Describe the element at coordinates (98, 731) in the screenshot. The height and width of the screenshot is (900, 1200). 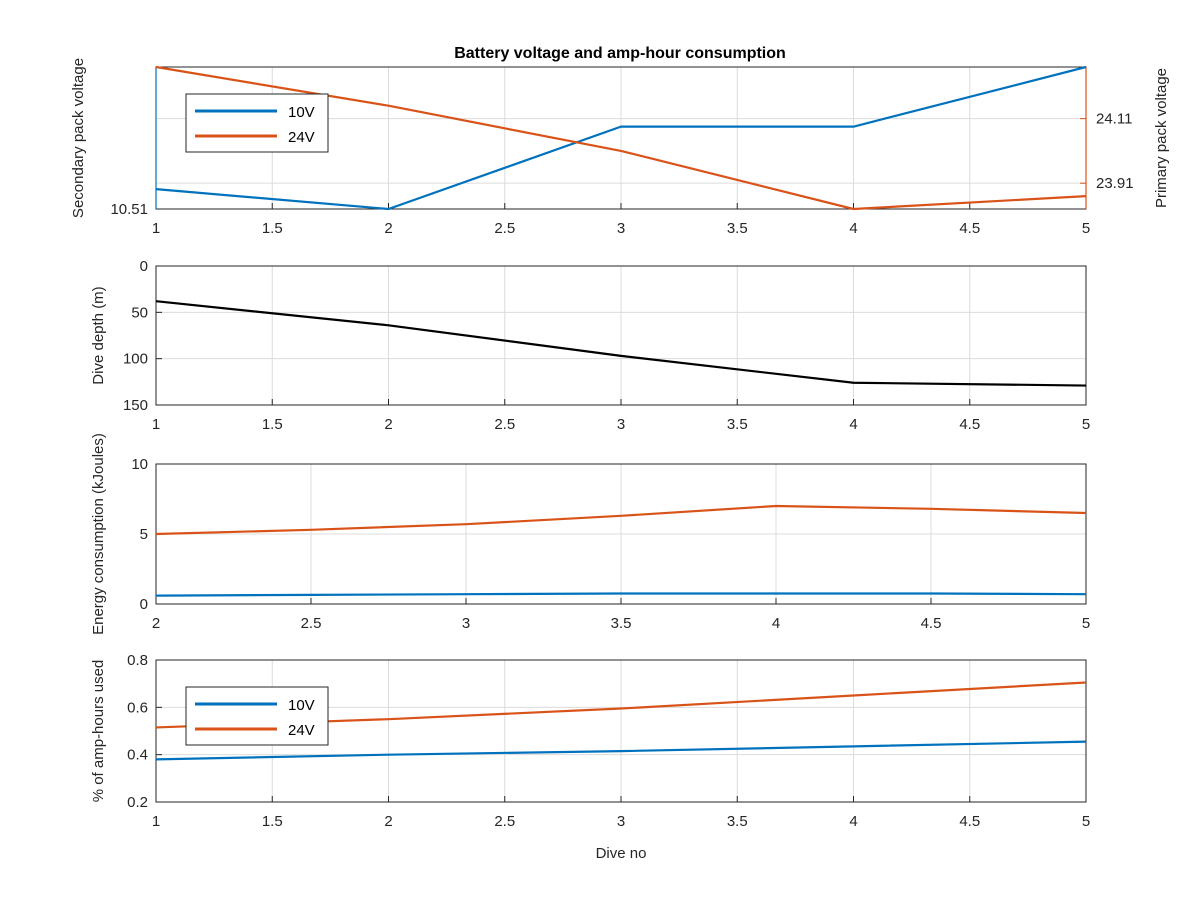
I see `y-axis-label: % of amp-hours used` at that location.